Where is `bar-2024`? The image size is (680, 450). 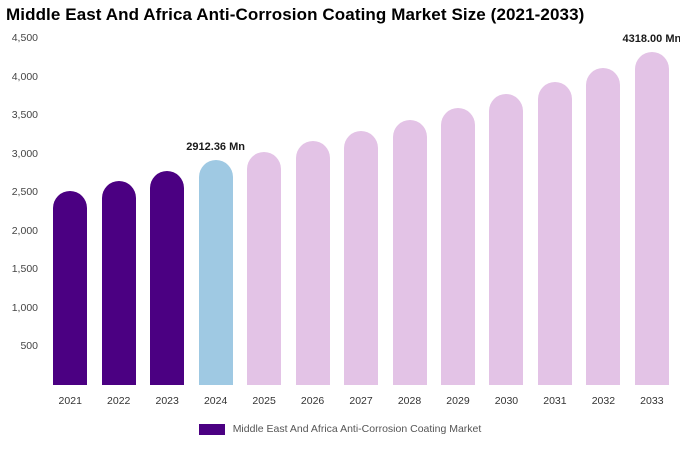 bar-2024 is located at coordinates (215, 272).